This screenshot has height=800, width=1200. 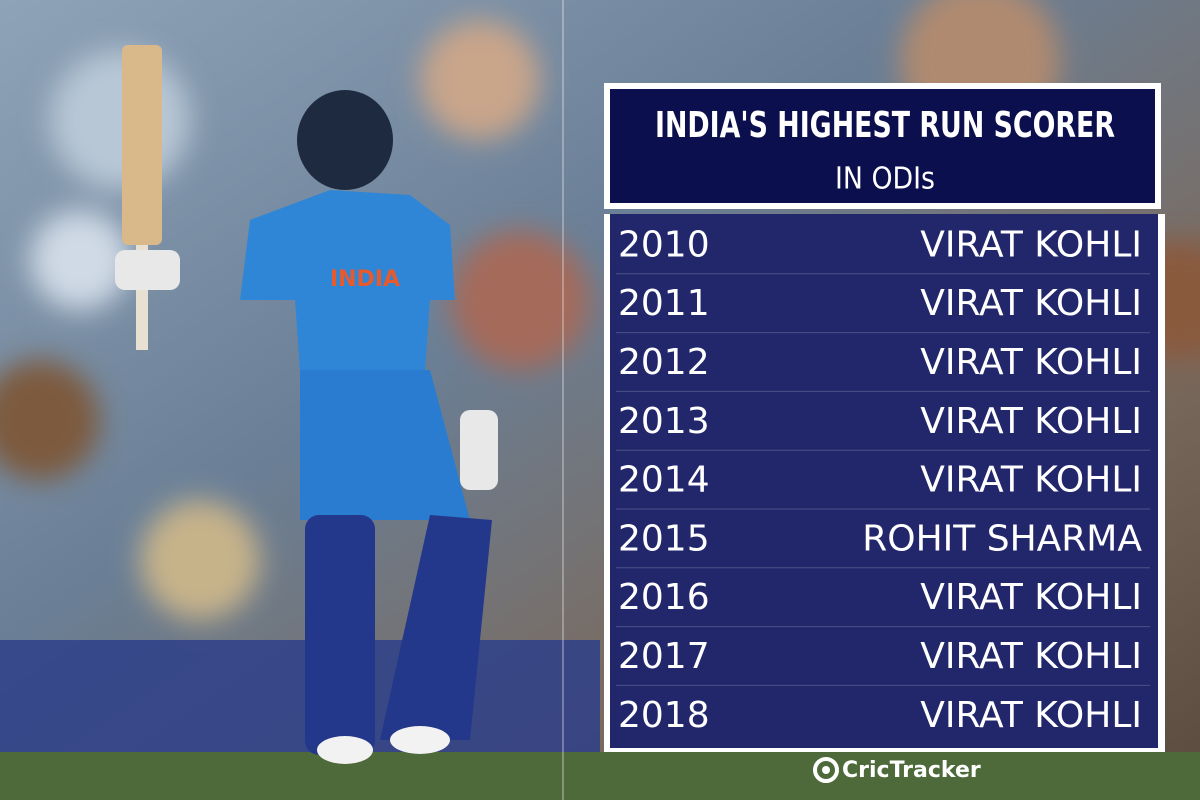 I want to click on year: 2018, so click(x=664, y=715).